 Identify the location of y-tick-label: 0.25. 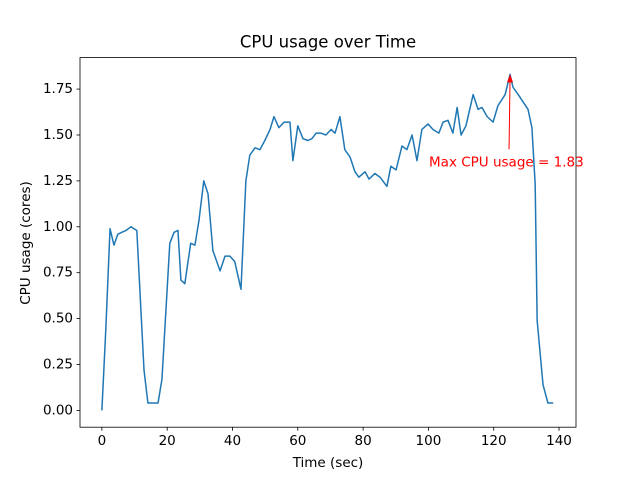
(58, 364).